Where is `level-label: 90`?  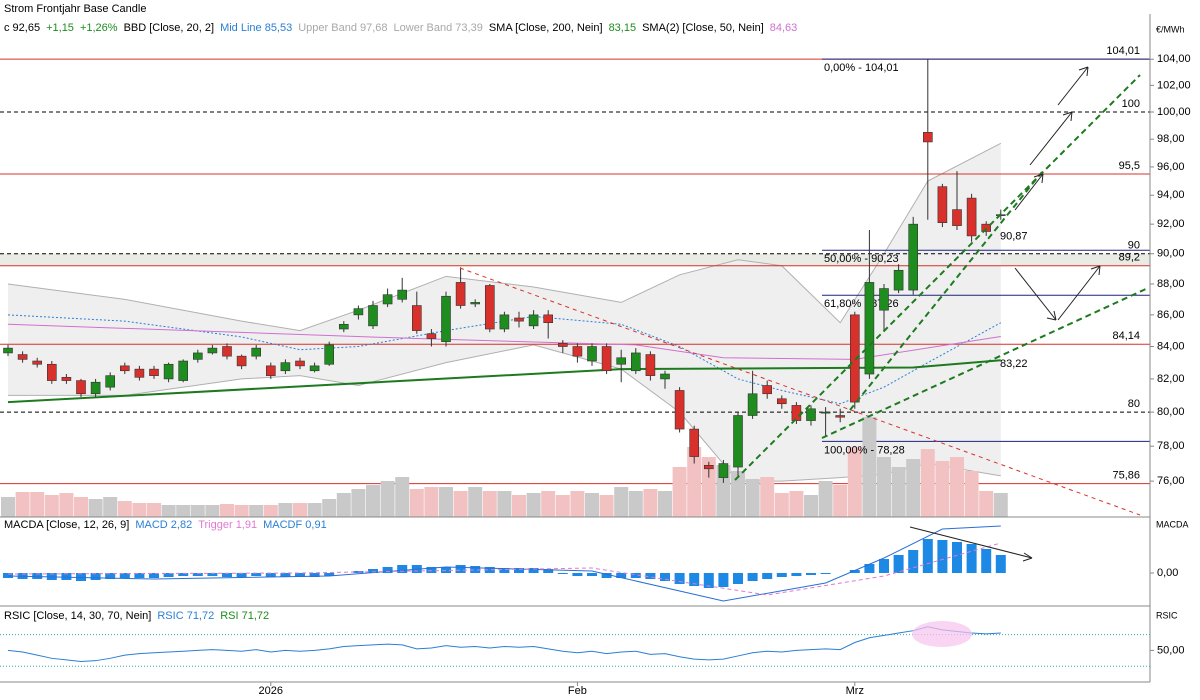 level-label: 90 is located at coordinates (1134, 246).